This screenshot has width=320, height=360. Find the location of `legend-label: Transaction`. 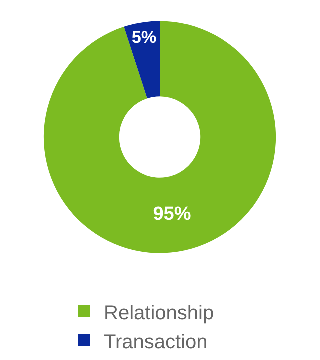

legend-label: Transaction is located at coordinates (156, 342).